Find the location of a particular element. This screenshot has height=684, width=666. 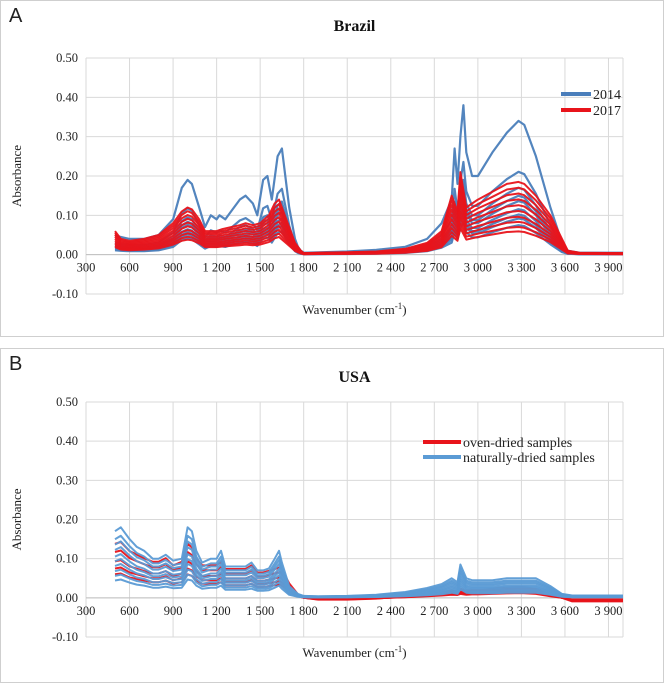

legend-label: 2014 is located at coordinates (607, 95).